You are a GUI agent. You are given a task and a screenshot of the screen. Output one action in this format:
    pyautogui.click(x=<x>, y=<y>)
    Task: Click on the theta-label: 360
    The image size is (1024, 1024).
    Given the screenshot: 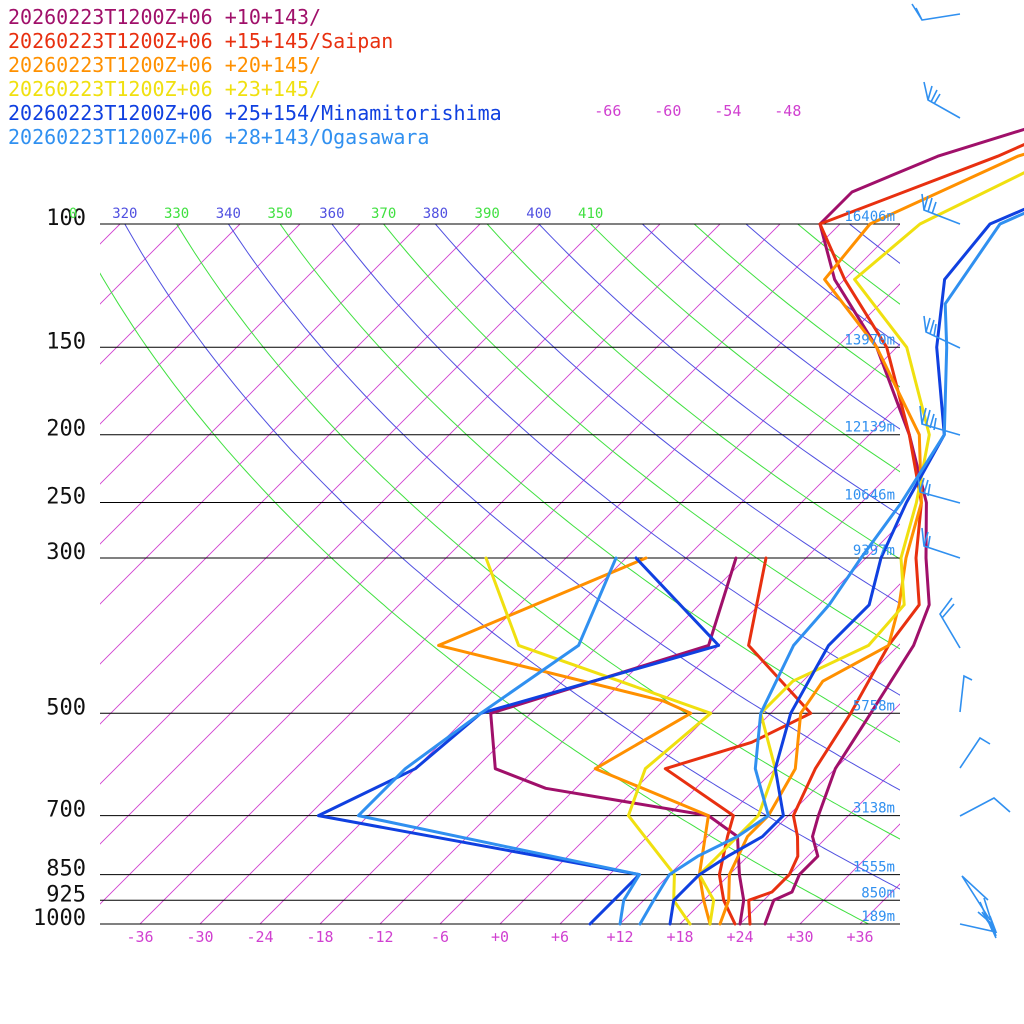 What is the action you would take?
    pyautogui.click(x=331, y=214)
    